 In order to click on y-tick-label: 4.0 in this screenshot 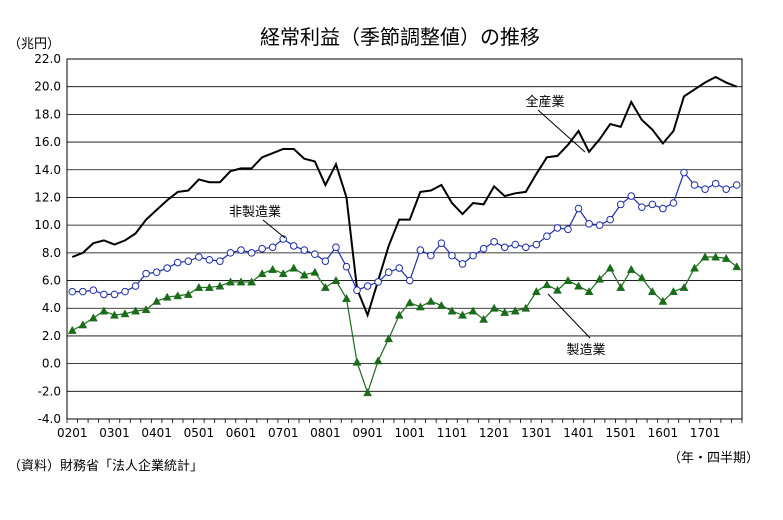, I will do `click(51, 308)`.